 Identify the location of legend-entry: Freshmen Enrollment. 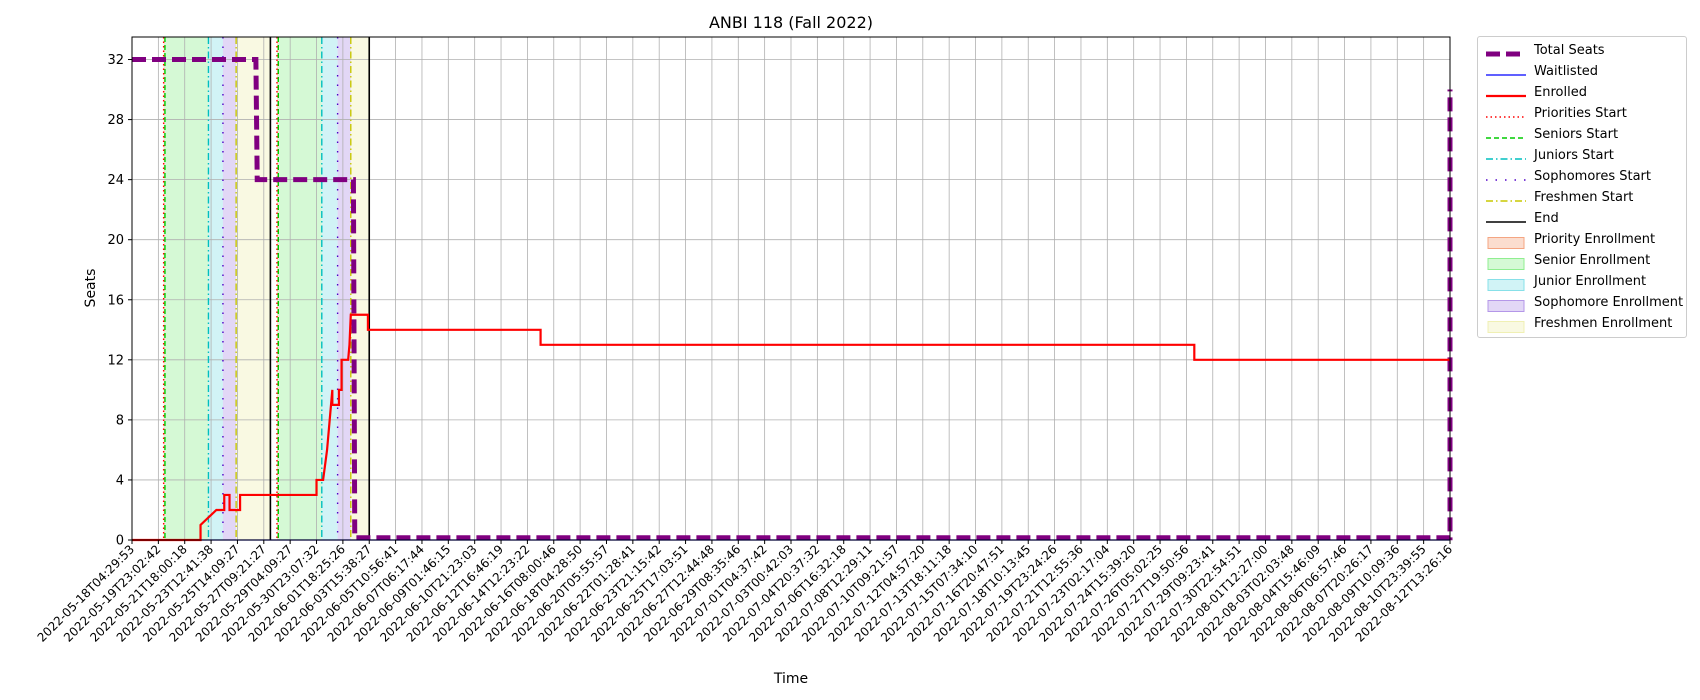
(1582, 323).